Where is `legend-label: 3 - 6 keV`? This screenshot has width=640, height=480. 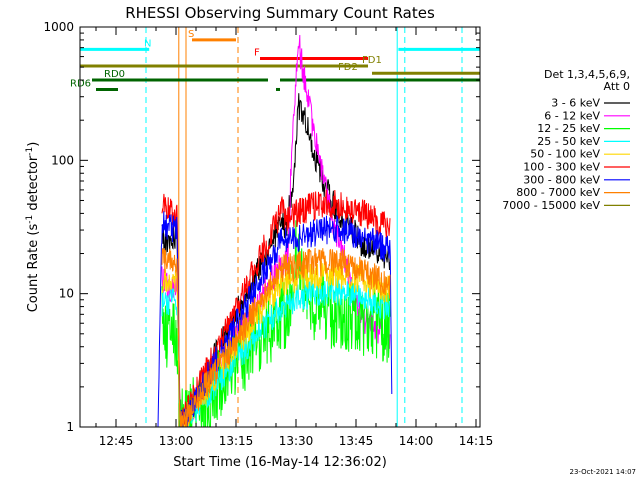 legend-label: 3 - 6 keV is located at coordinates (575, 103).